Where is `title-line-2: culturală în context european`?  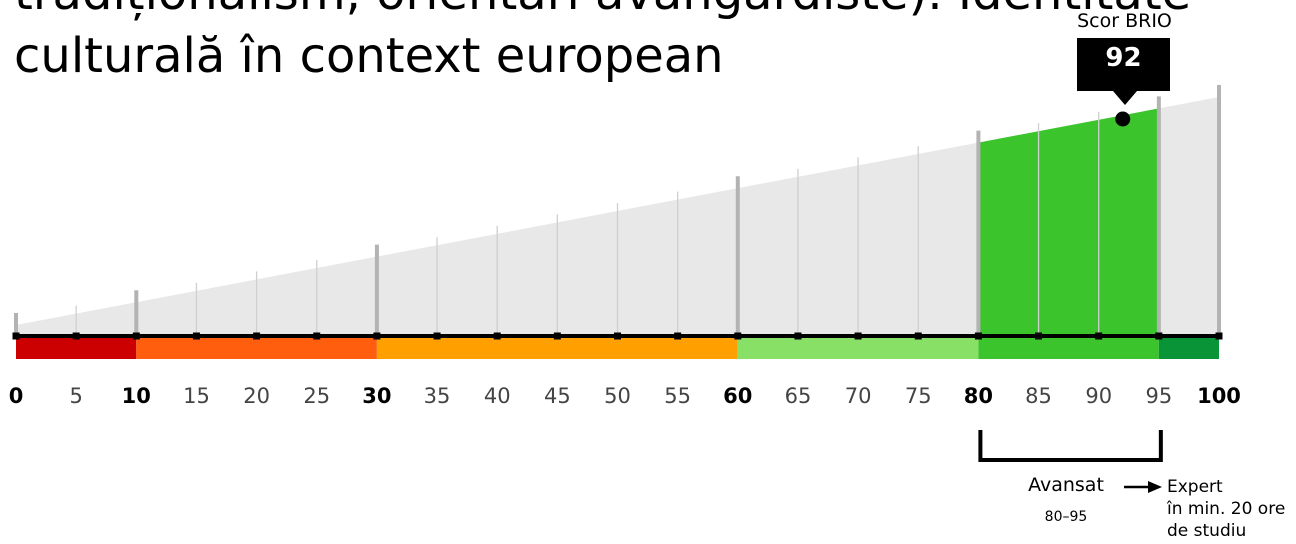 title-line-2: culturală în context european is located at coordinates (369, 56).